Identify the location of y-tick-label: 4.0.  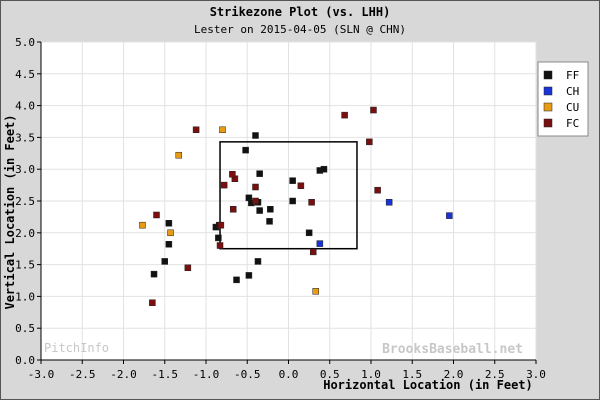
(25, 106).